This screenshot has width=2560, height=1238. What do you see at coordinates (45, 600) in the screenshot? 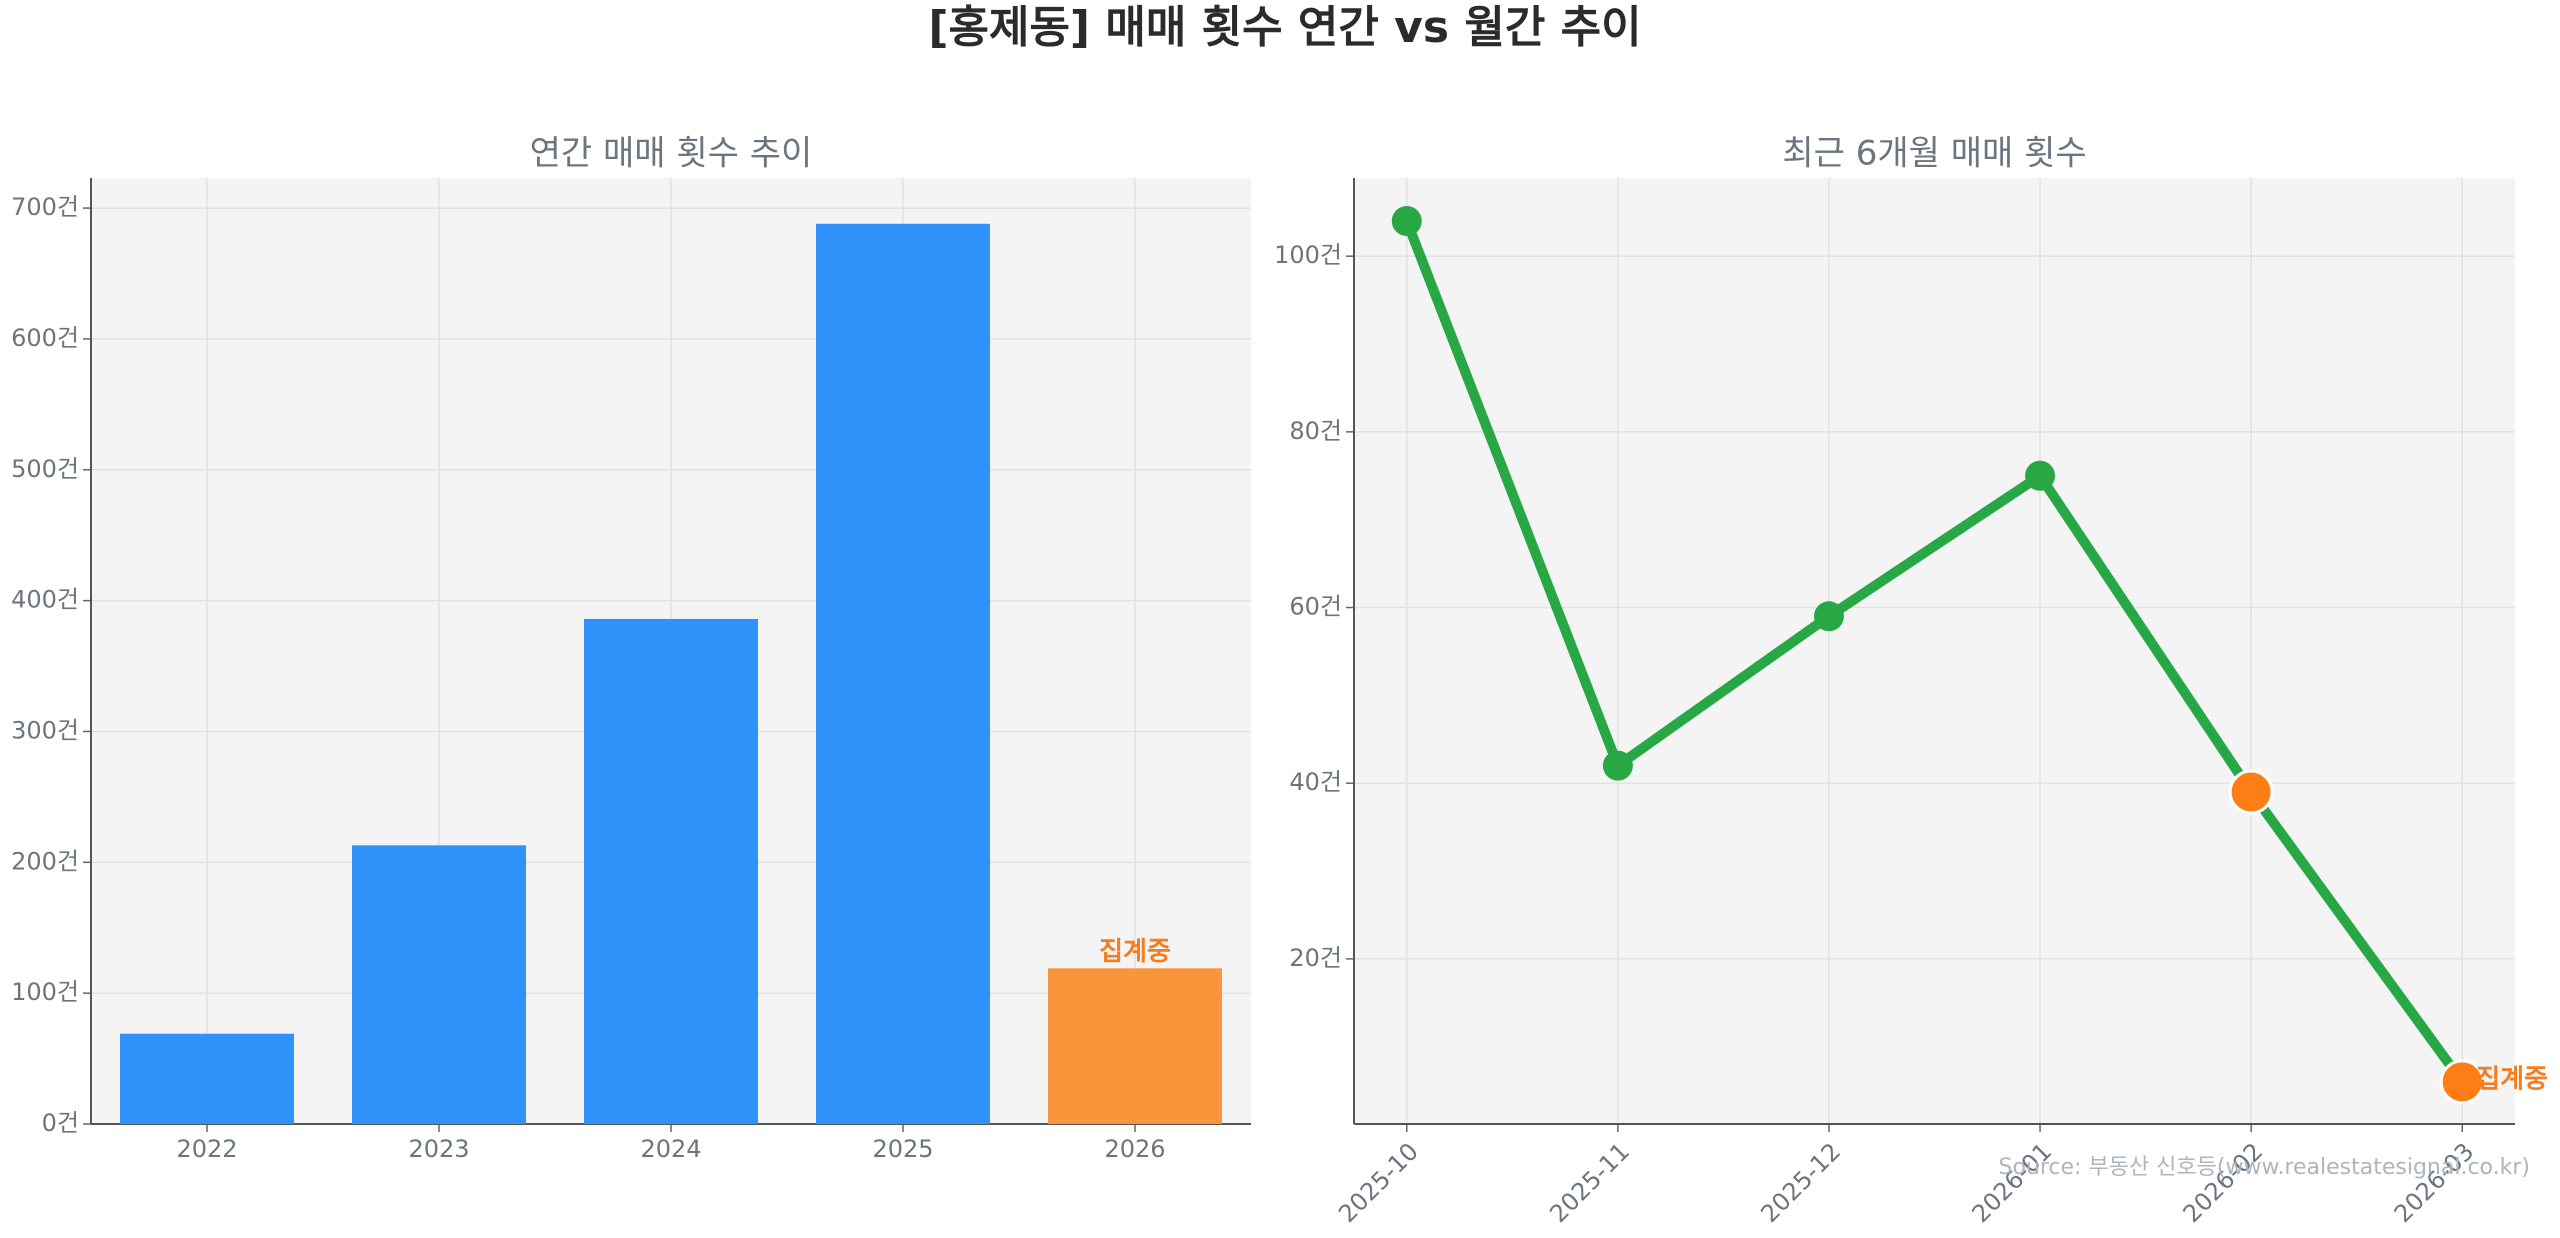
I see `y-tick-label: 400건` at bounding box center [45, 600].